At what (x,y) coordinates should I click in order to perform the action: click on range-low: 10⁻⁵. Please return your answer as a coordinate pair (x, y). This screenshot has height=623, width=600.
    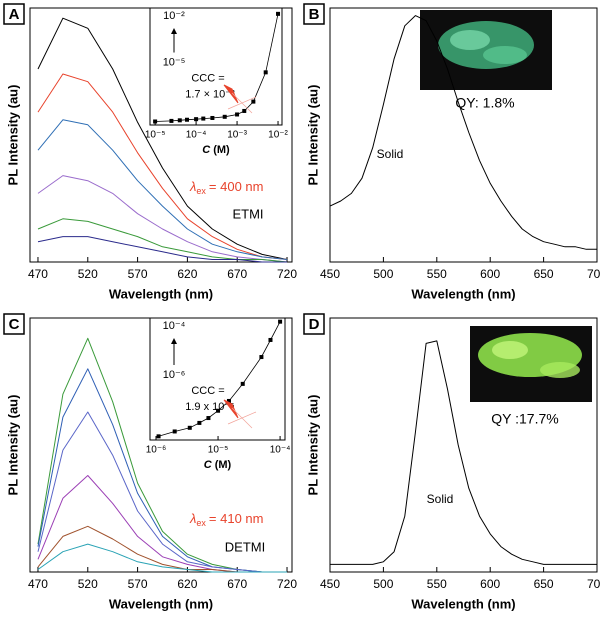
    Looking at the image, I should click on (174, 62).